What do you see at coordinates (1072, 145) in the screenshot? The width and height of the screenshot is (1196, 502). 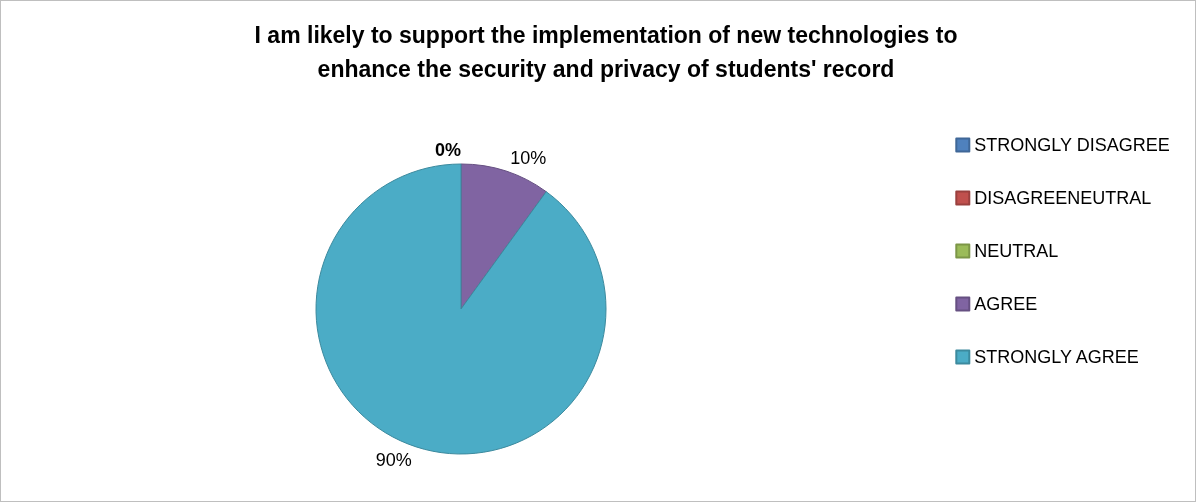 I see `legend-label: STRONGLY DISAGREE` at bounding box center [1072, 145].